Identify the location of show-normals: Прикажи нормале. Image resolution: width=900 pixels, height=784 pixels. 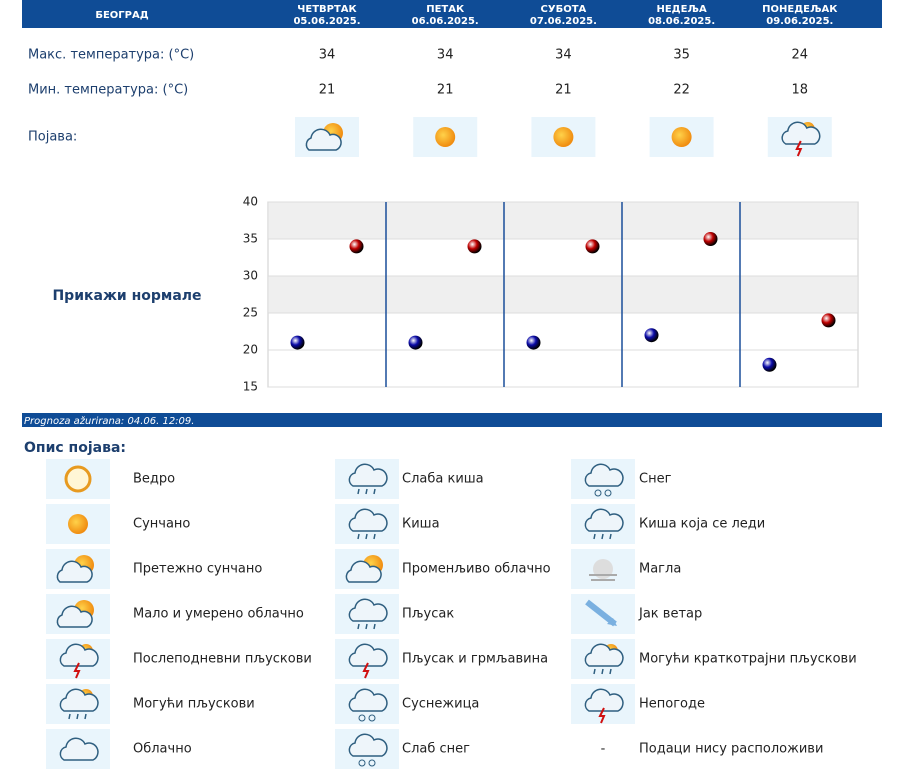
(126, 296).